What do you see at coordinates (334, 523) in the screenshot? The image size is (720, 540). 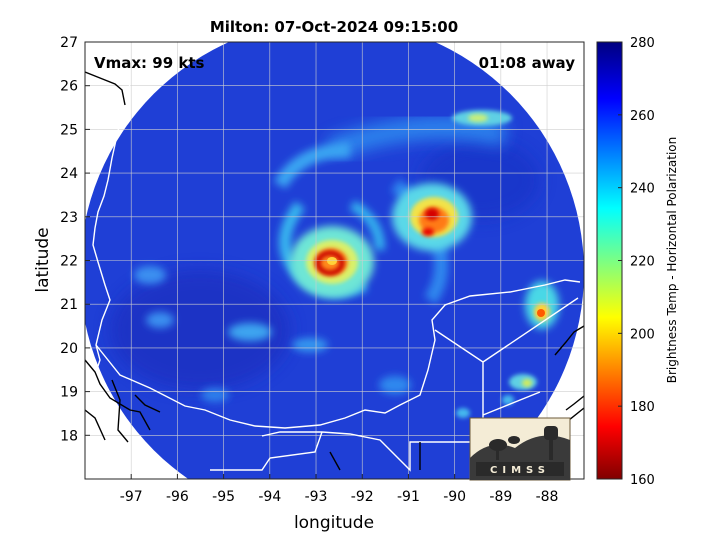 I see `x-axis-label: longitude` at bounding box center [334, 523].